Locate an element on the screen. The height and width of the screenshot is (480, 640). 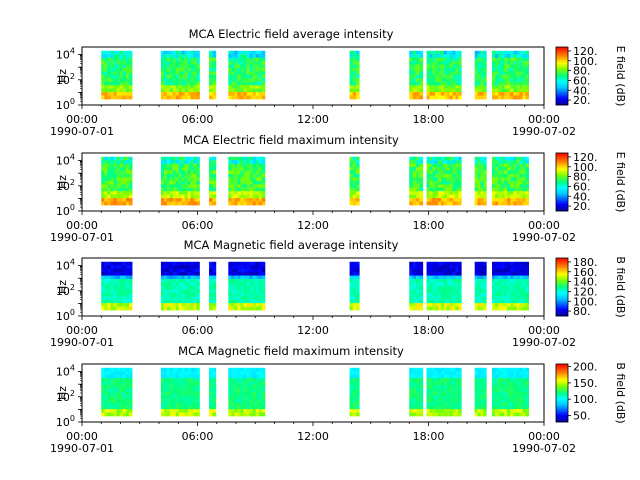
y-tick-base: 10 is located at coordinates (63, 186).